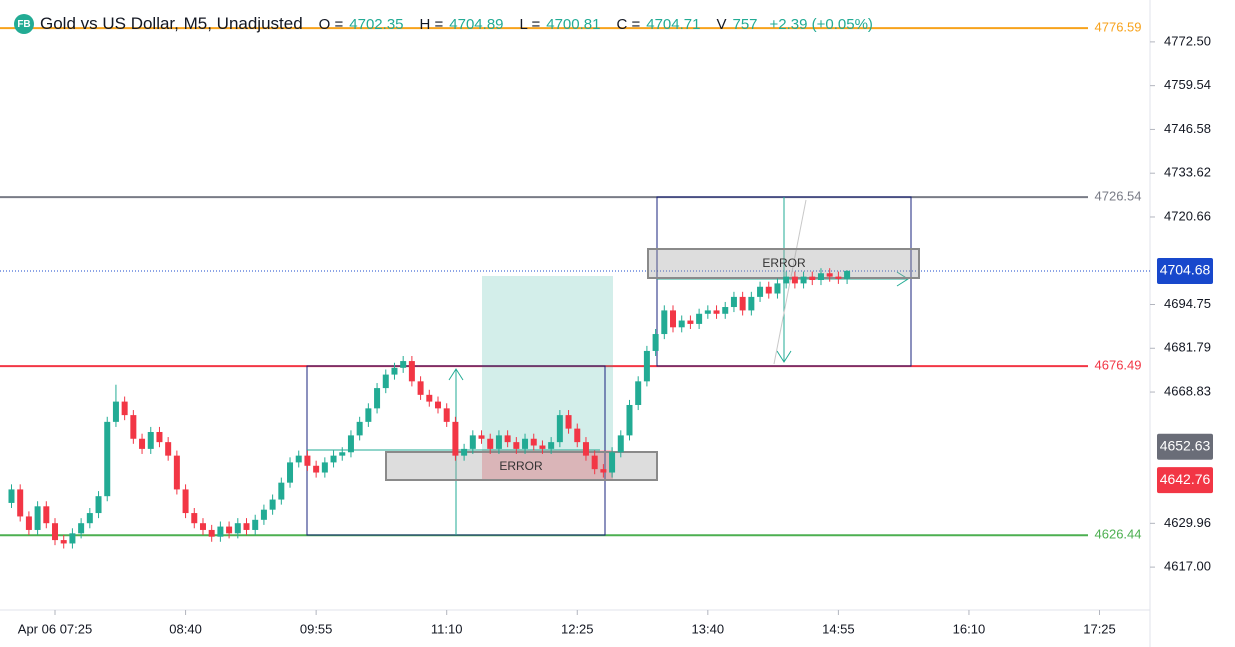  Describe the element at coordinates (721, 24) in the screenshot. I see `ohlc-key: V` at that location.